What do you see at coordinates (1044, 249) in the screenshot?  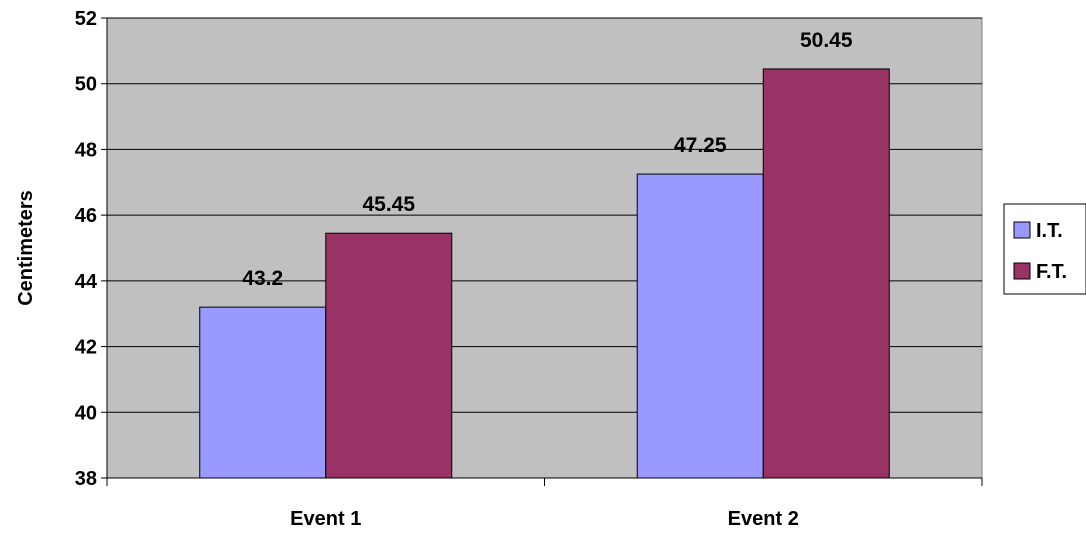 I see `legend: I.T. F.T.` at bounding box center [1044, 249].